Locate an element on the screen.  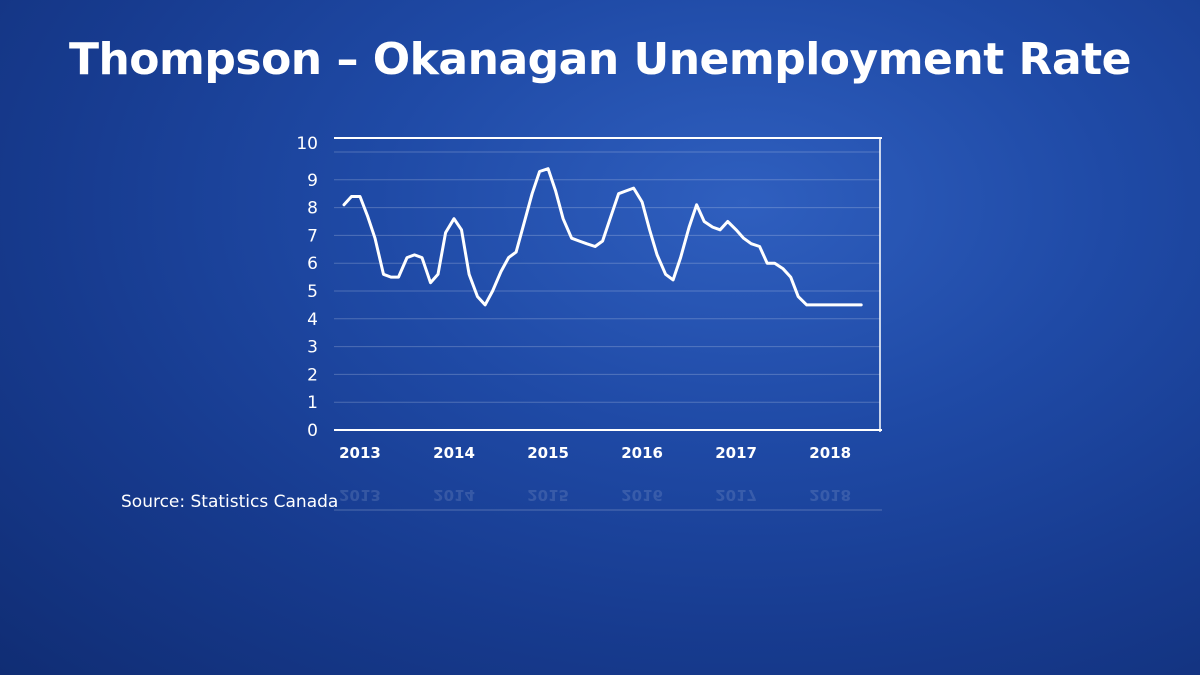
x-tick-reflection: 2017 is located at coordinates (736, 495).